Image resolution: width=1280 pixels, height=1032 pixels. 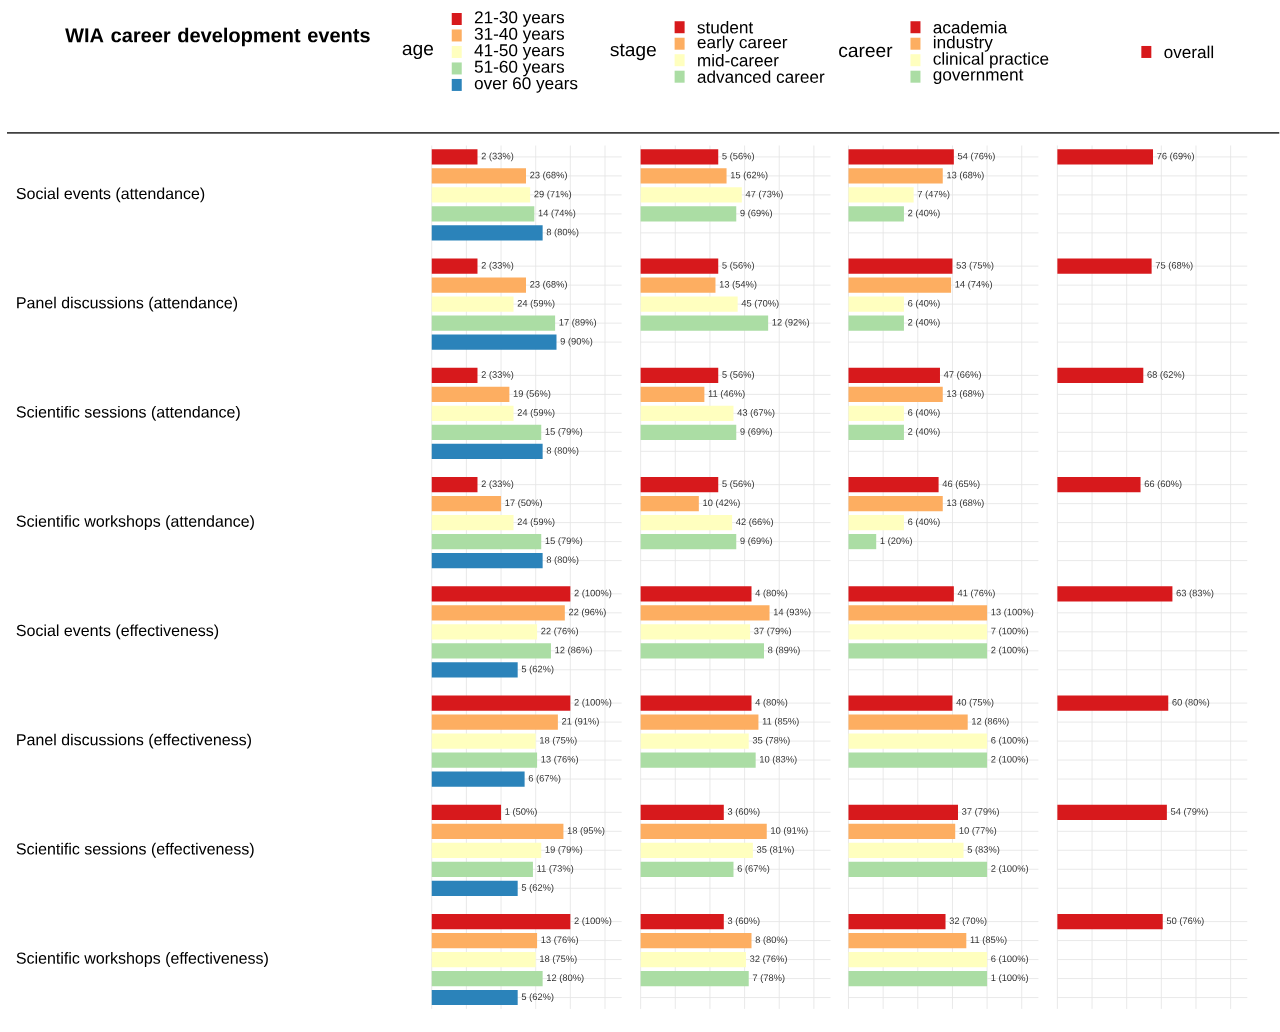 What do you see at coordinates (593, 921) in the screenshot?
I see `data-label: 2 (100%)` at bounding box center [593, 921].